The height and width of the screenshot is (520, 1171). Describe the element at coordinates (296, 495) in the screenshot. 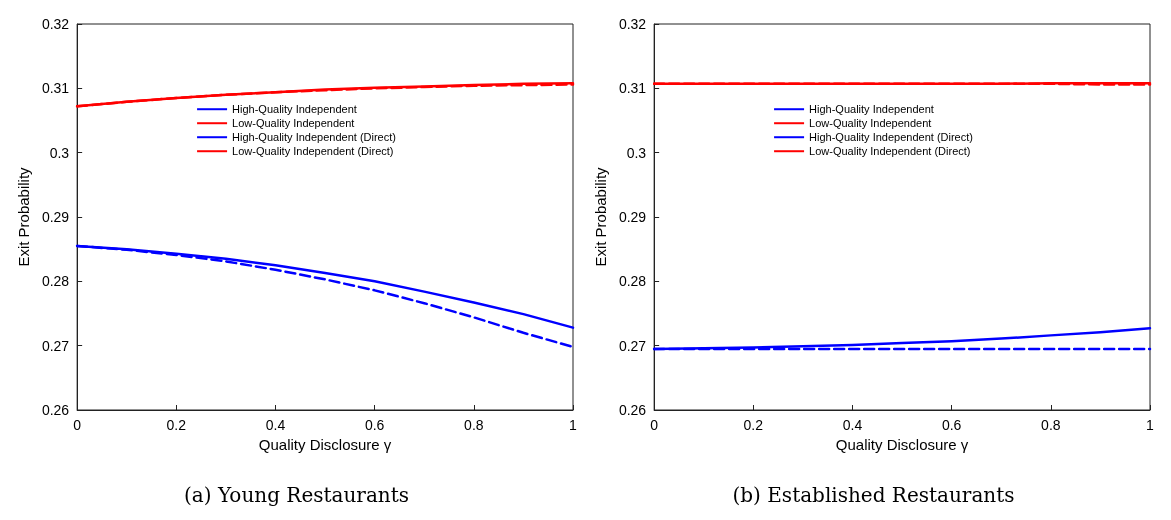

I see `text: (a) Young Restaurants` at that location.